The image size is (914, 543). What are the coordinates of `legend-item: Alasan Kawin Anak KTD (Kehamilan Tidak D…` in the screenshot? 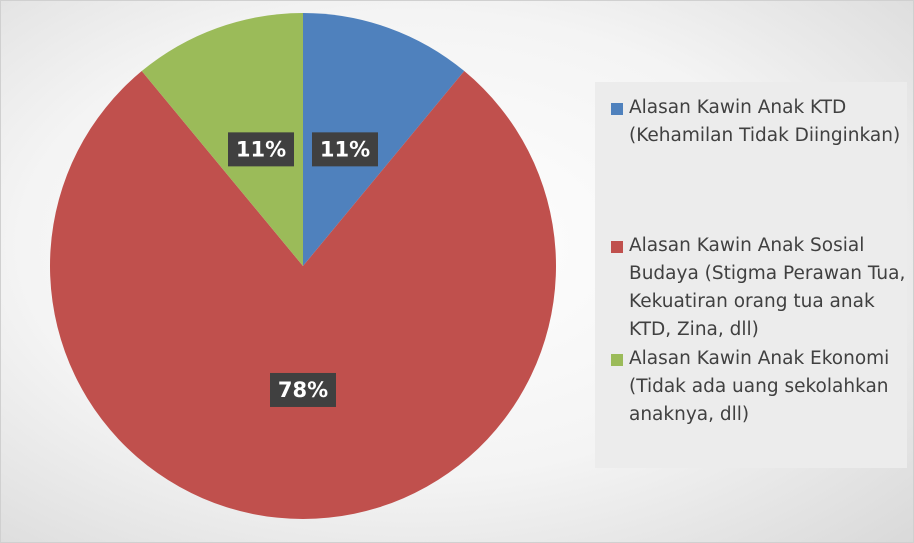 It's located at (761, 122).